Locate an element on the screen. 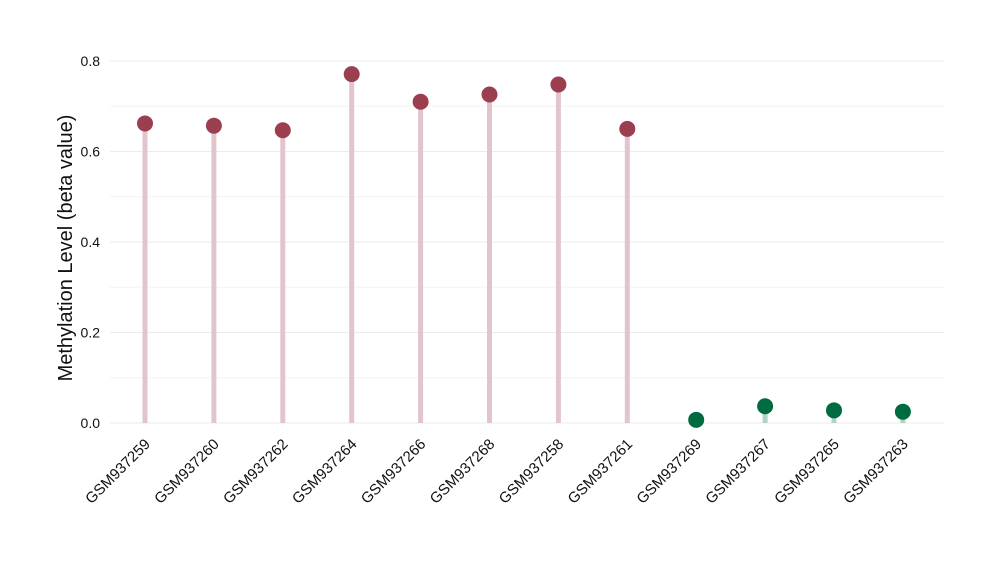 This screenshot has width=1000, height=580. x-tick-label: GSM937264 is located at coordinates (325, 472).